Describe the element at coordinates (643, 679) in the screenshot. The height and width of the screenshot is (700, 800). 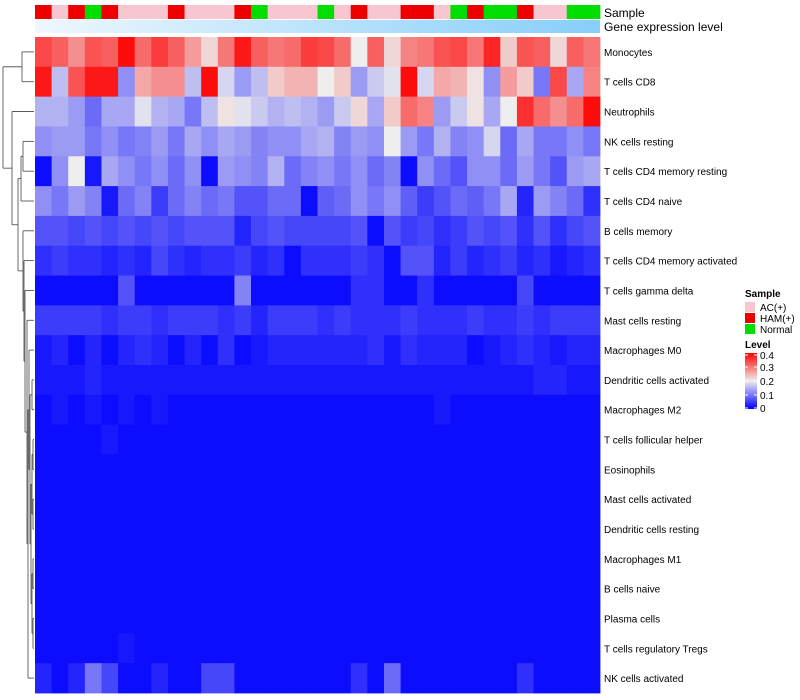
I see `row-label: NK cells activated` at that location.